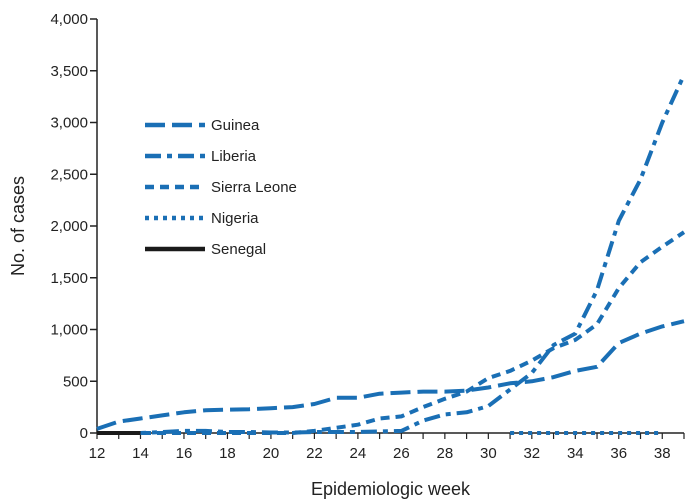  What do you see at coordinates (271, 453) in the screenshot?
I see `x-tick-label: 20` at bounding box center [271, 453].